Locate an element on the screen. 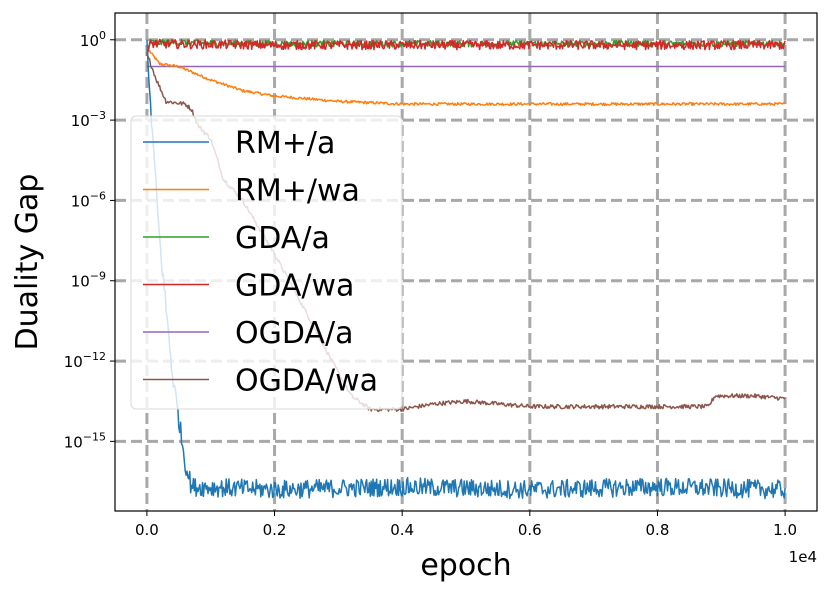 The image size is (831, 594). series-line-gda-wa is located at coordinates (466, 47).